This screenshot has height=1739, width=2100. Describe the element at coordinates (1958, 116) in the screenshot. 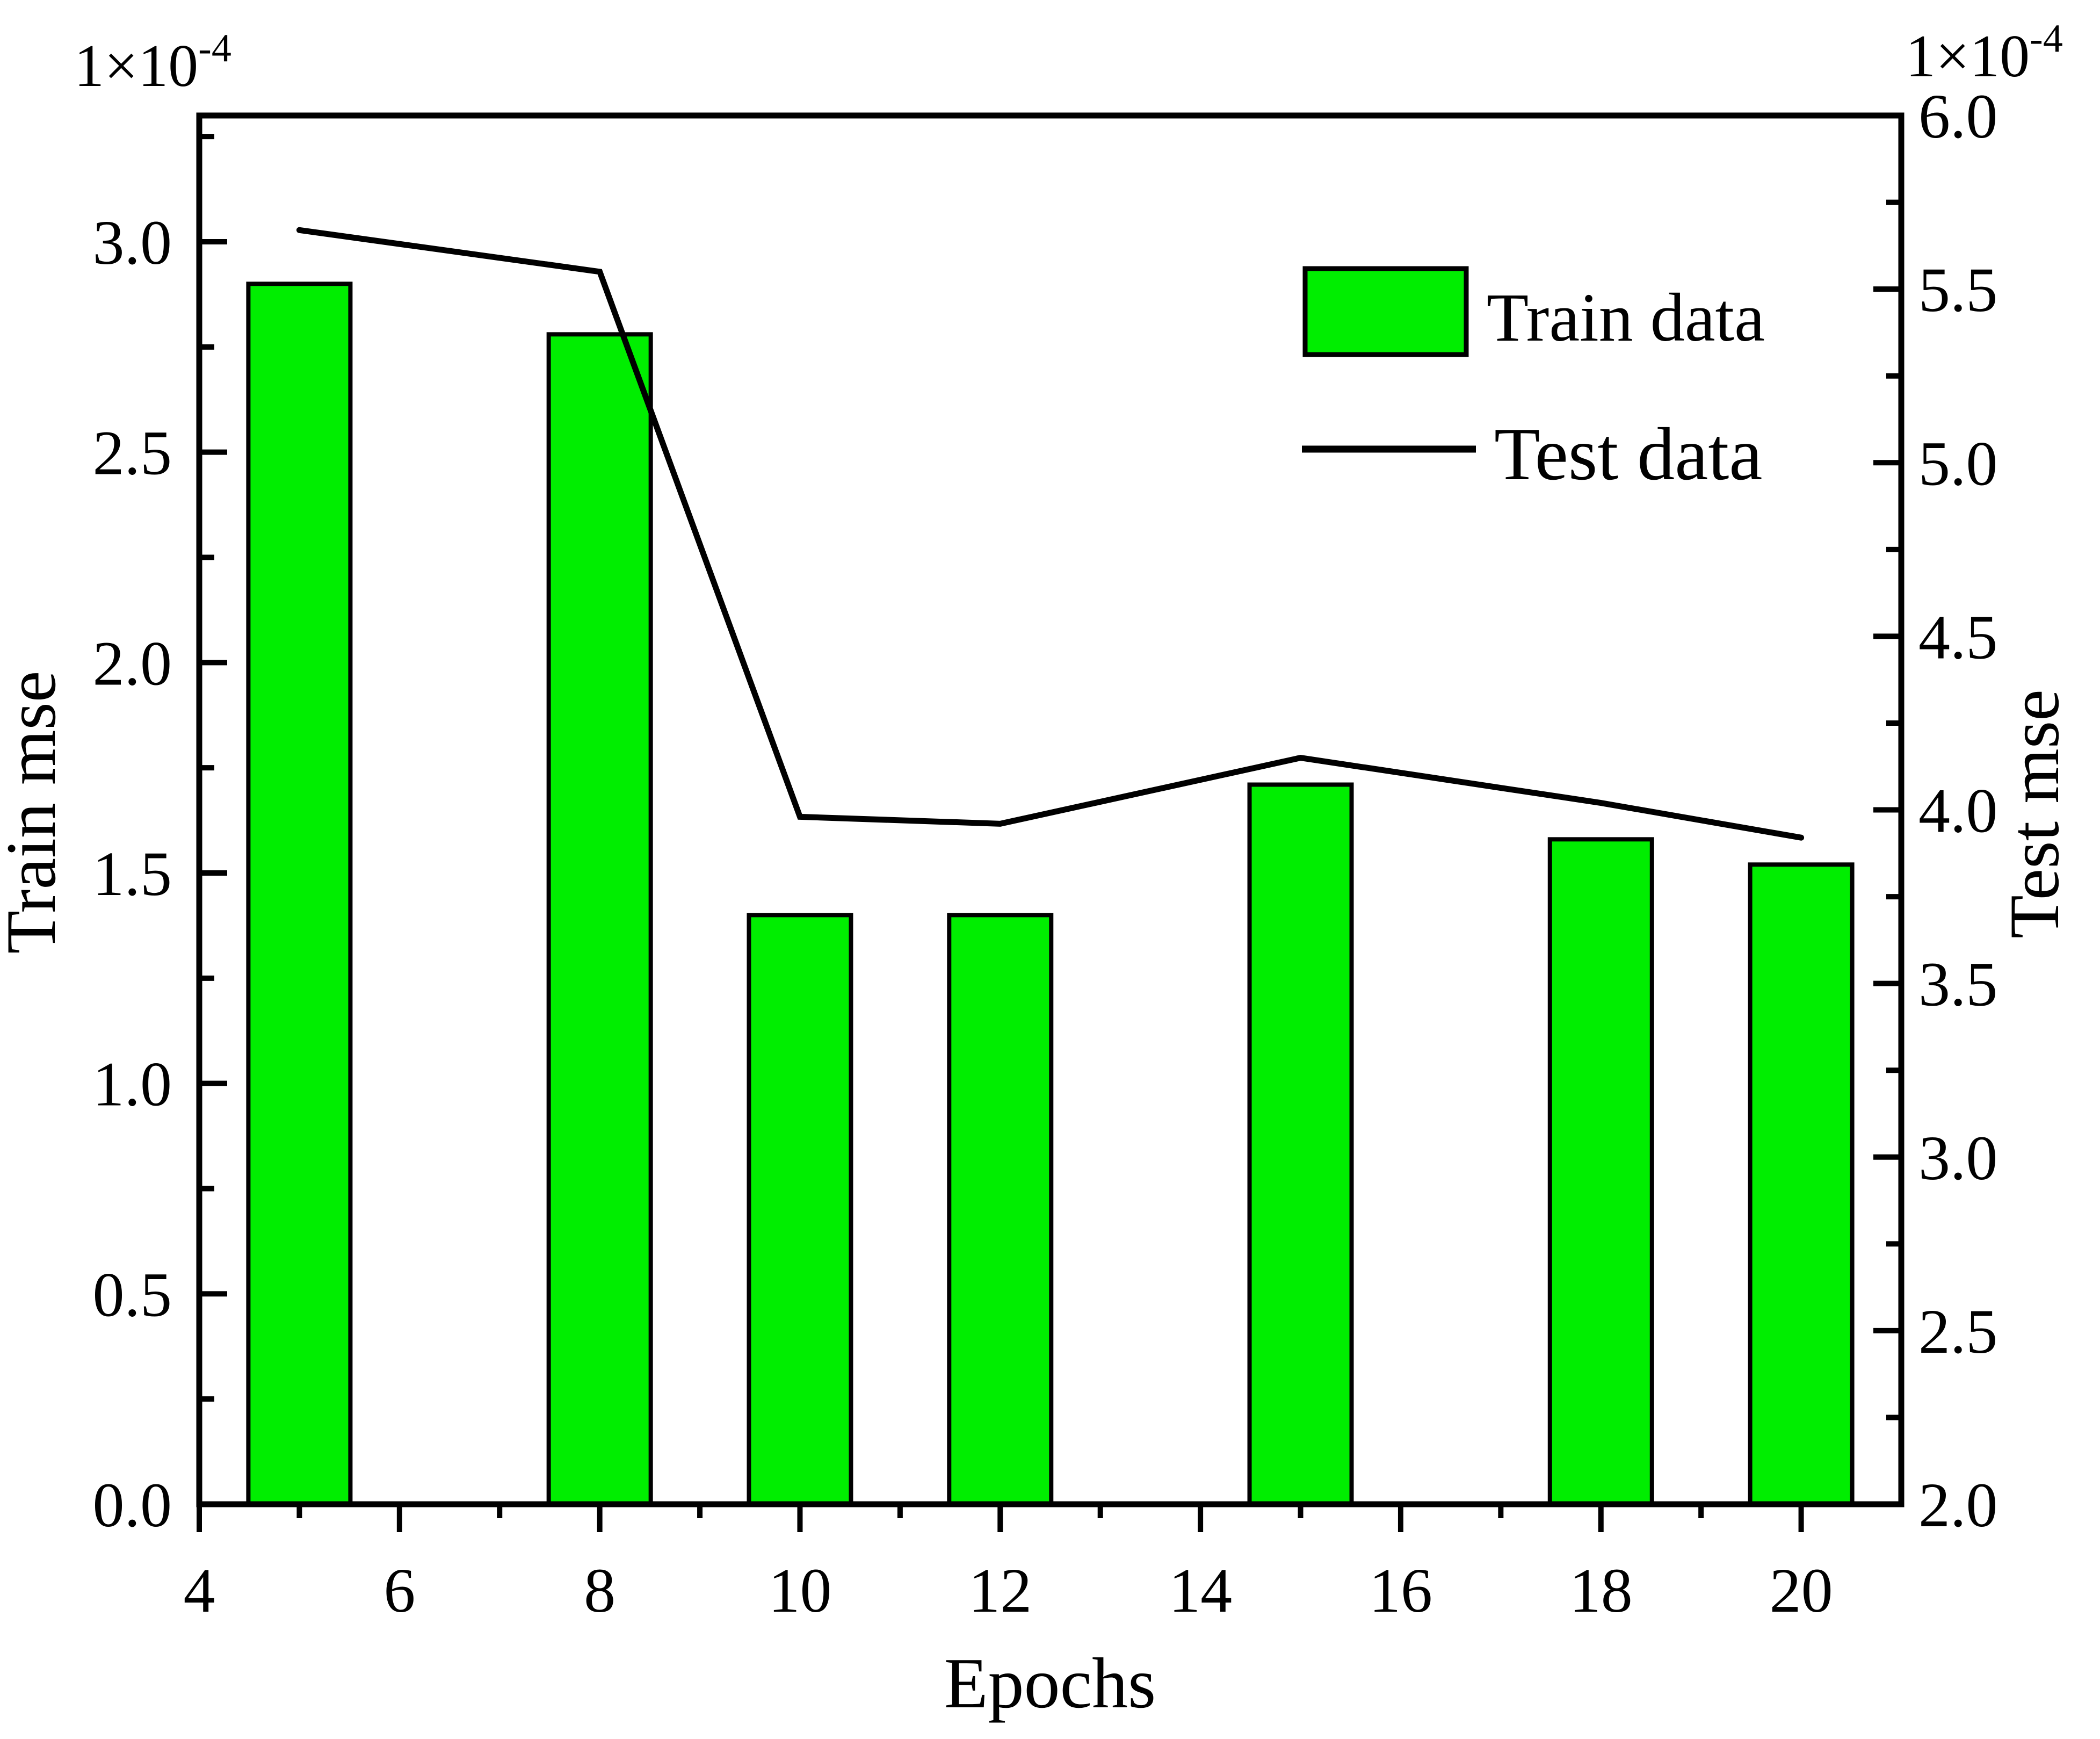

I see `right-tick-label: 6.0` at that location.